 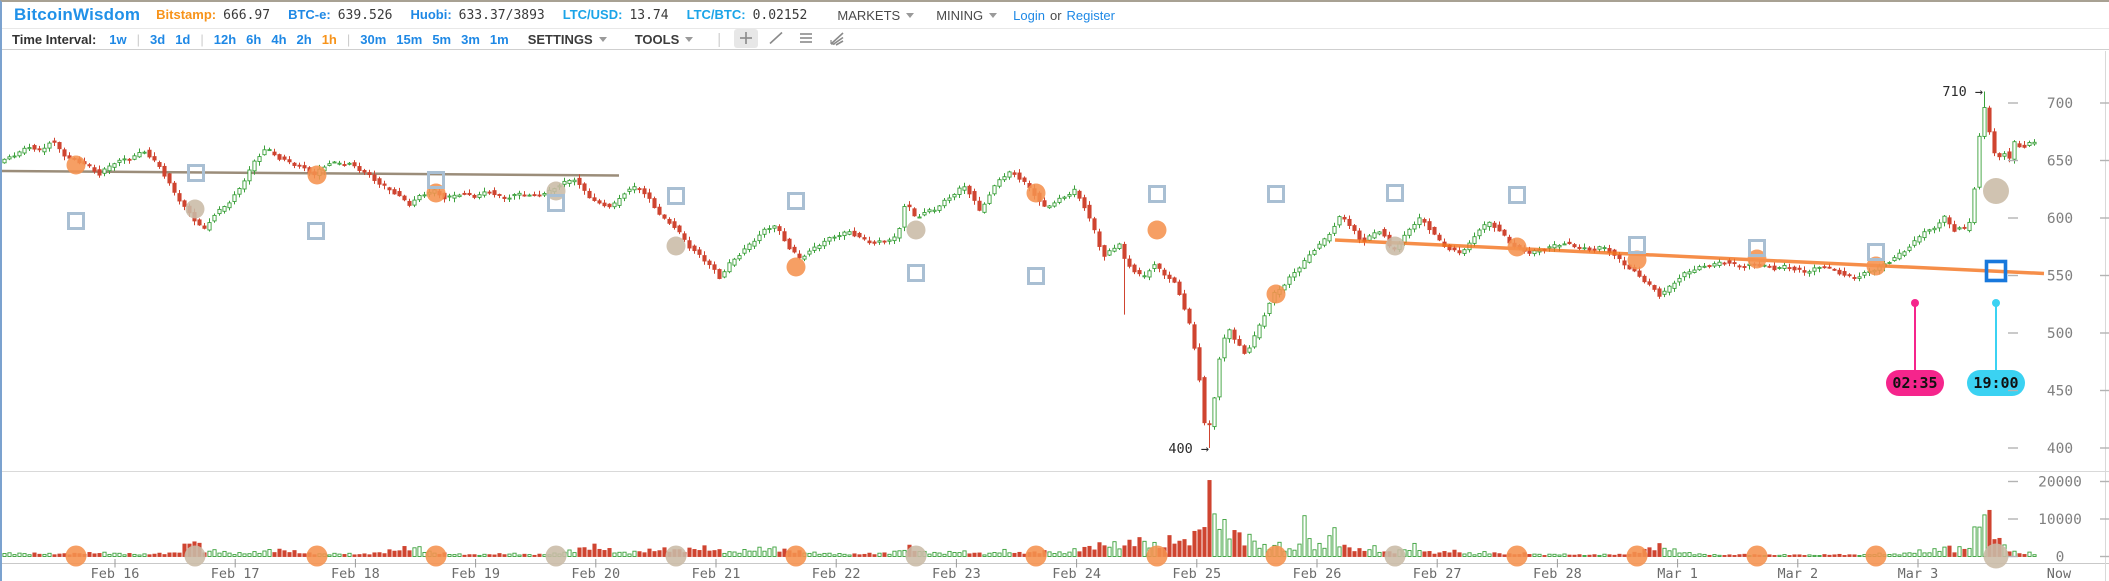 I want to click on ticker-label: BTC-e:, so click(x=309, y=14).